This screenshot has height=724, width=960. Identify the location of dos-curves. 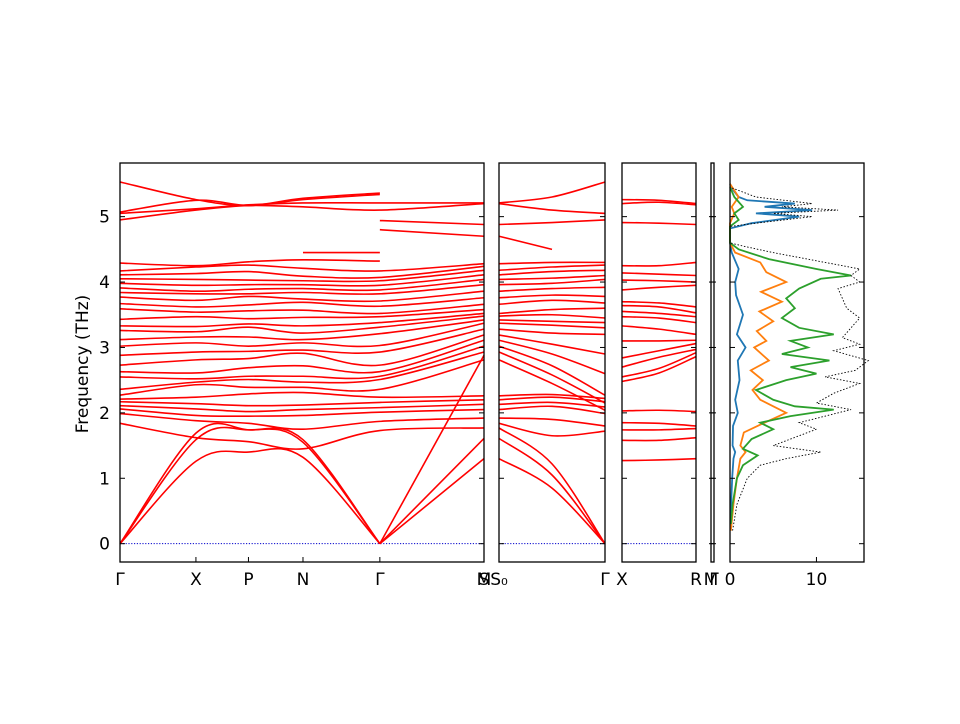
(799, 357).